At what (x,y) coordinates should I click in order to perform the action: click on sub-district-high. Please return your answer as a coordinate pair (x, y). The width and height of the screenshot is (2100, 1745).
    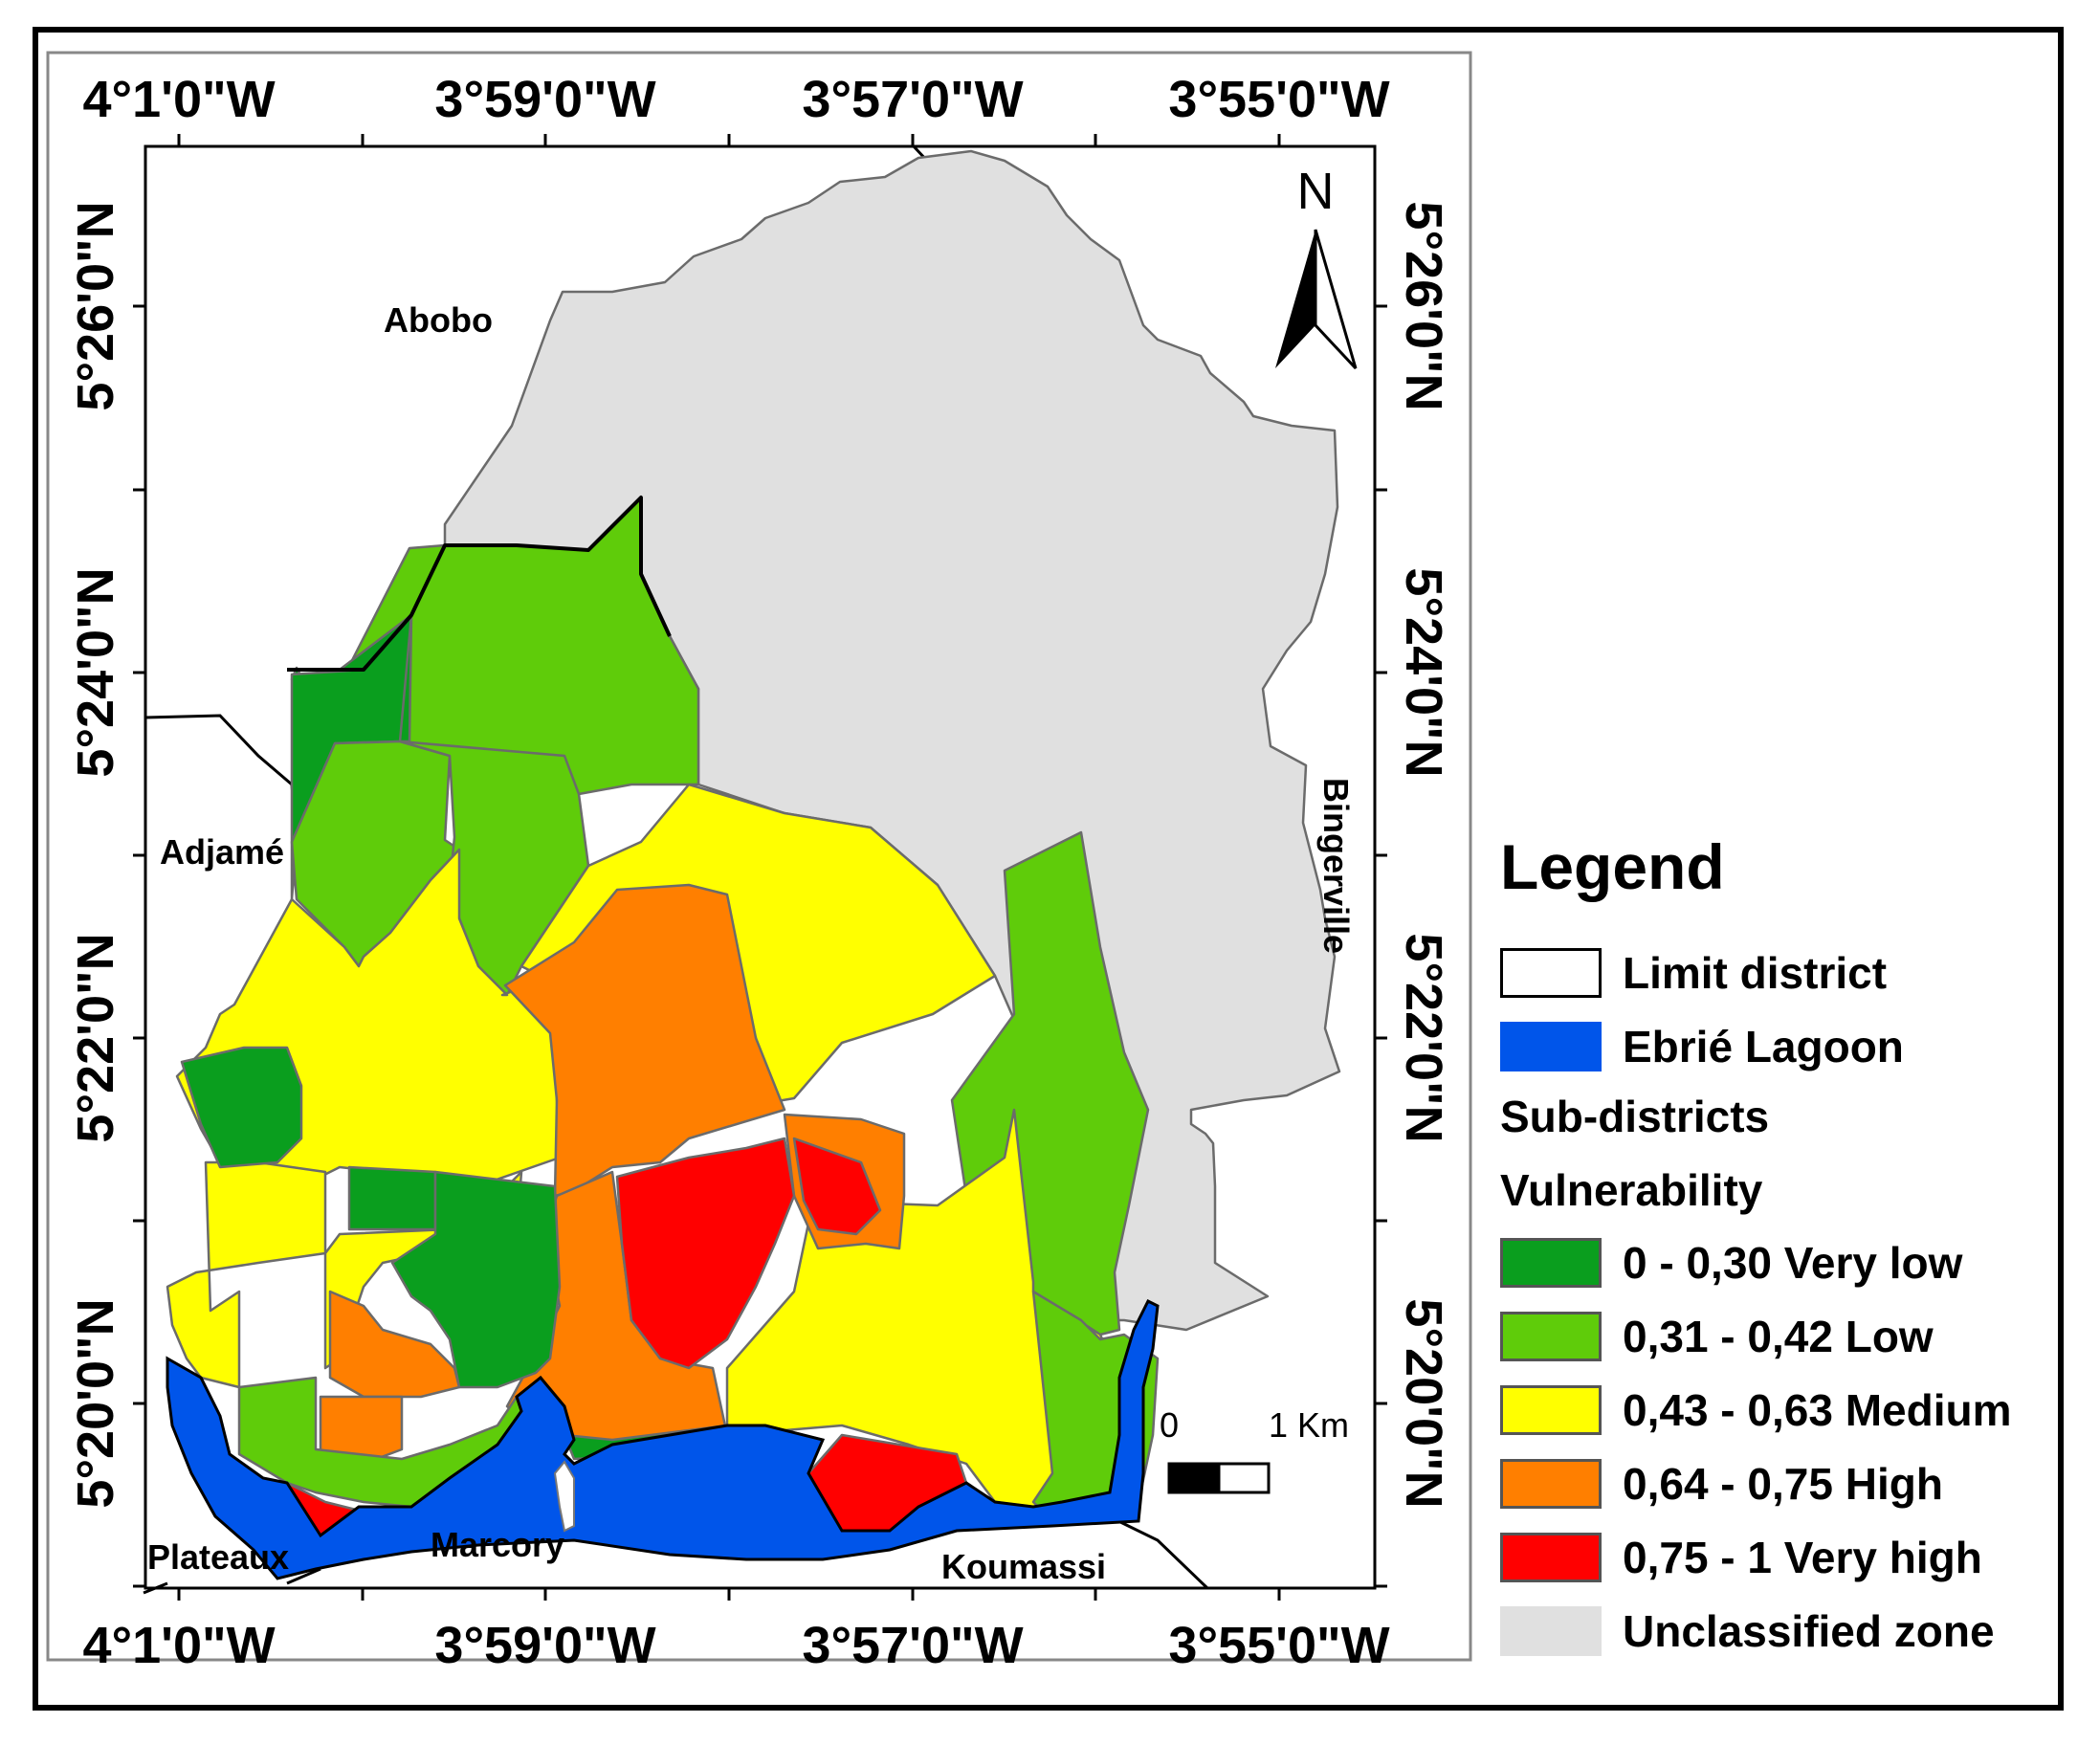
    Looking at the image, I should click on (644, 1040).